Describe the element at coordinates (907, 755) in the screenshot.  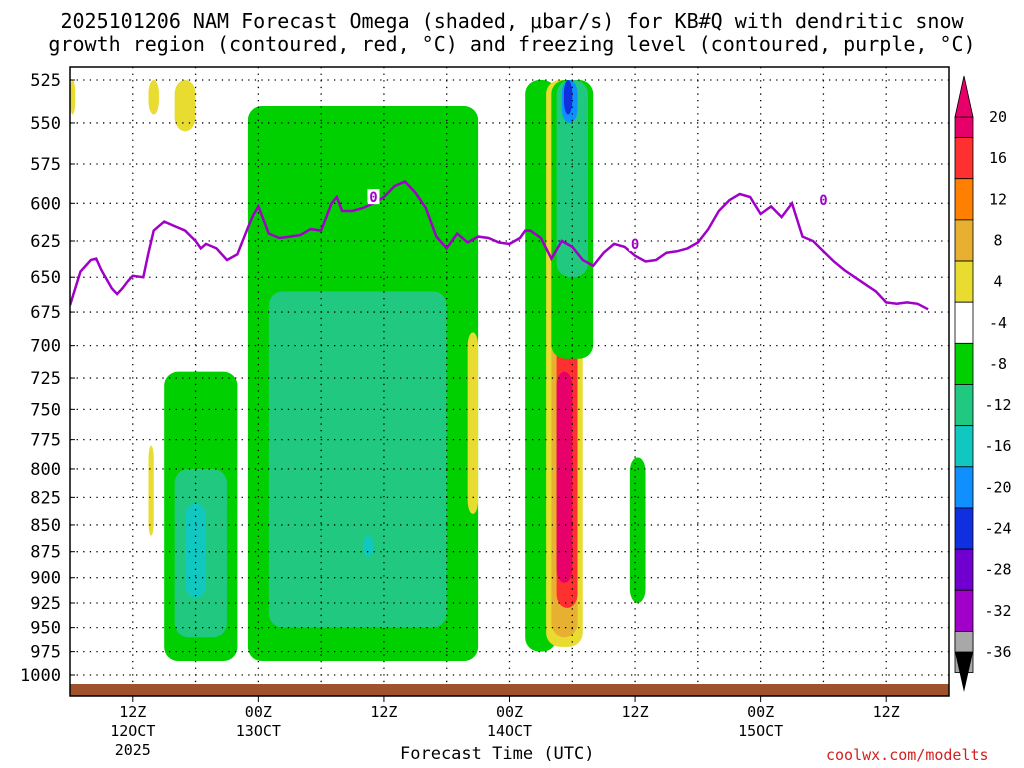
I see `credit-link: coolwx.com/modelts` at that location.